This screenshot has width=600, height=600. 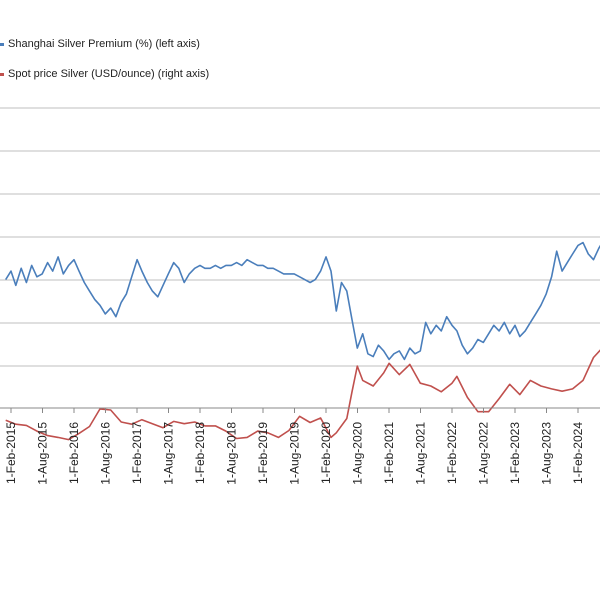 I want to click on x-tick-label: 1-Aug-2020, so click(x=358, y=453).